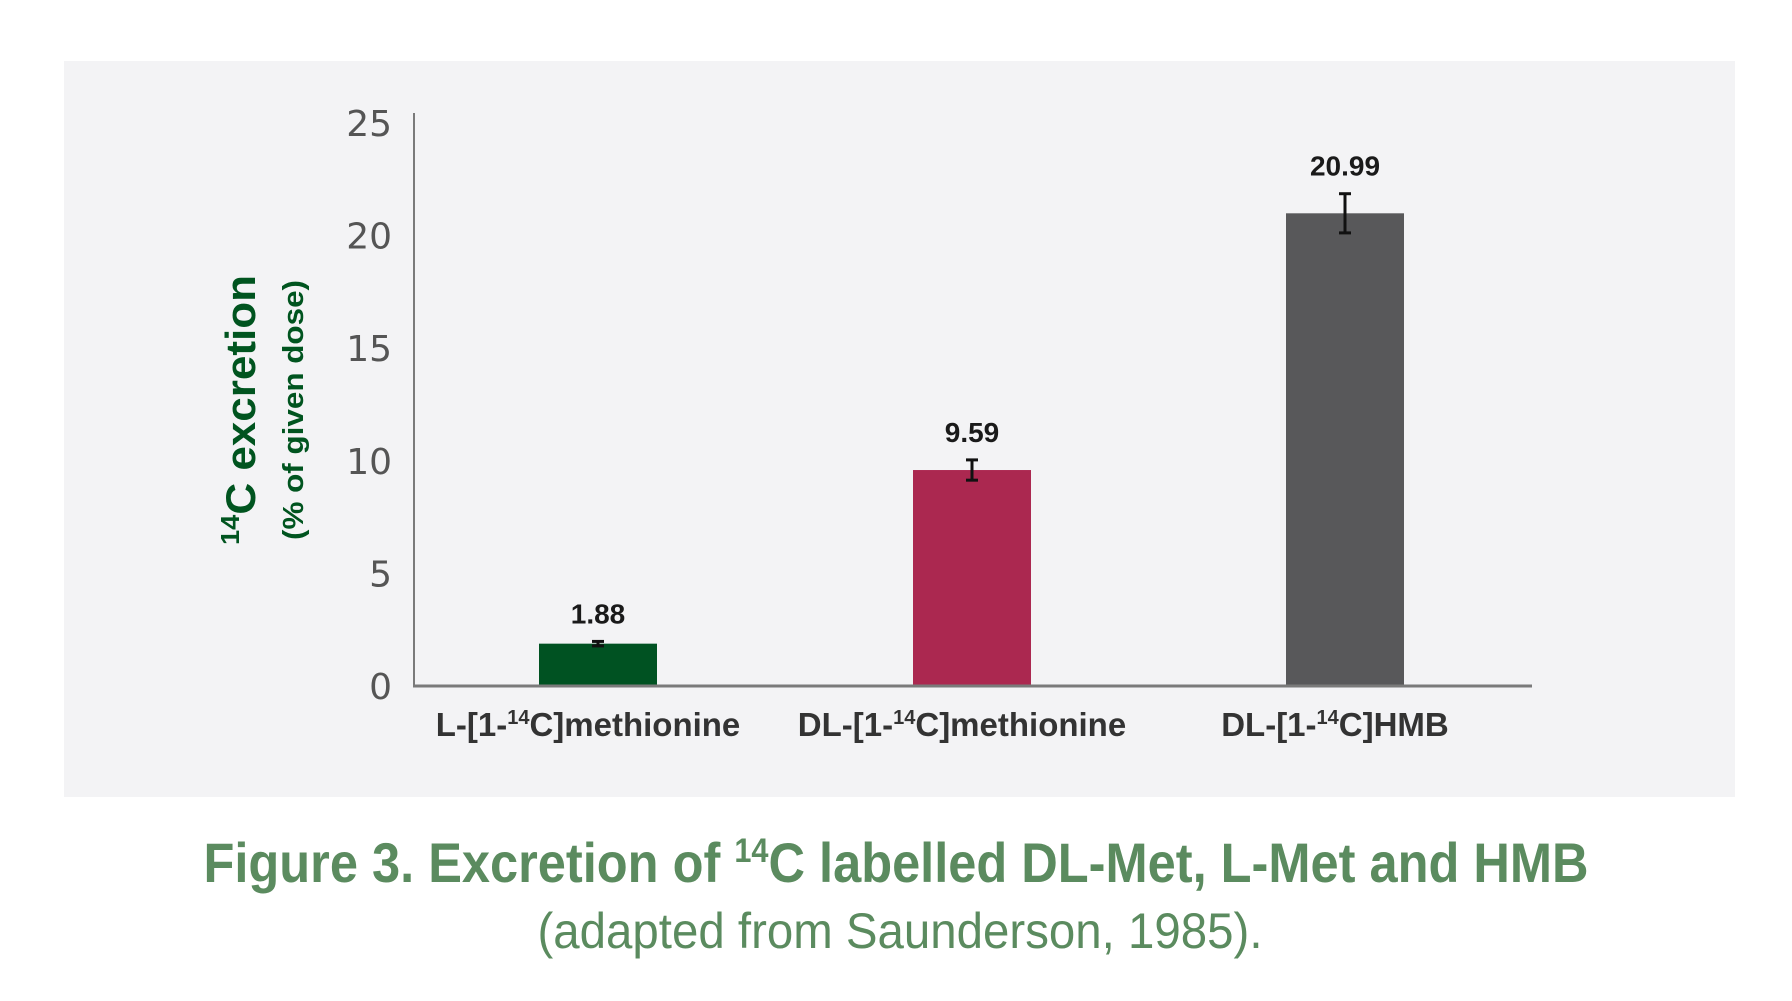 This screenshot has height=1001, width=1792. Describe the element at coordinates (1335, 724) in the screenshot. I see `x-tick-label: DL-[1-14C]HMB` at that location.